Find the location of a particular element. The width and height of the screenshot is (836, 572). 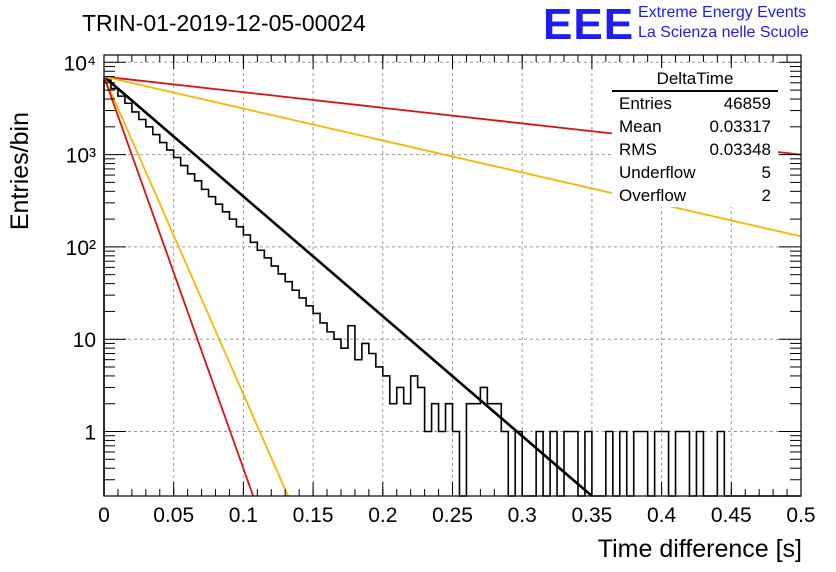

stats-row-rms: RMS 0.03348 is located at coordinates (695, 149).